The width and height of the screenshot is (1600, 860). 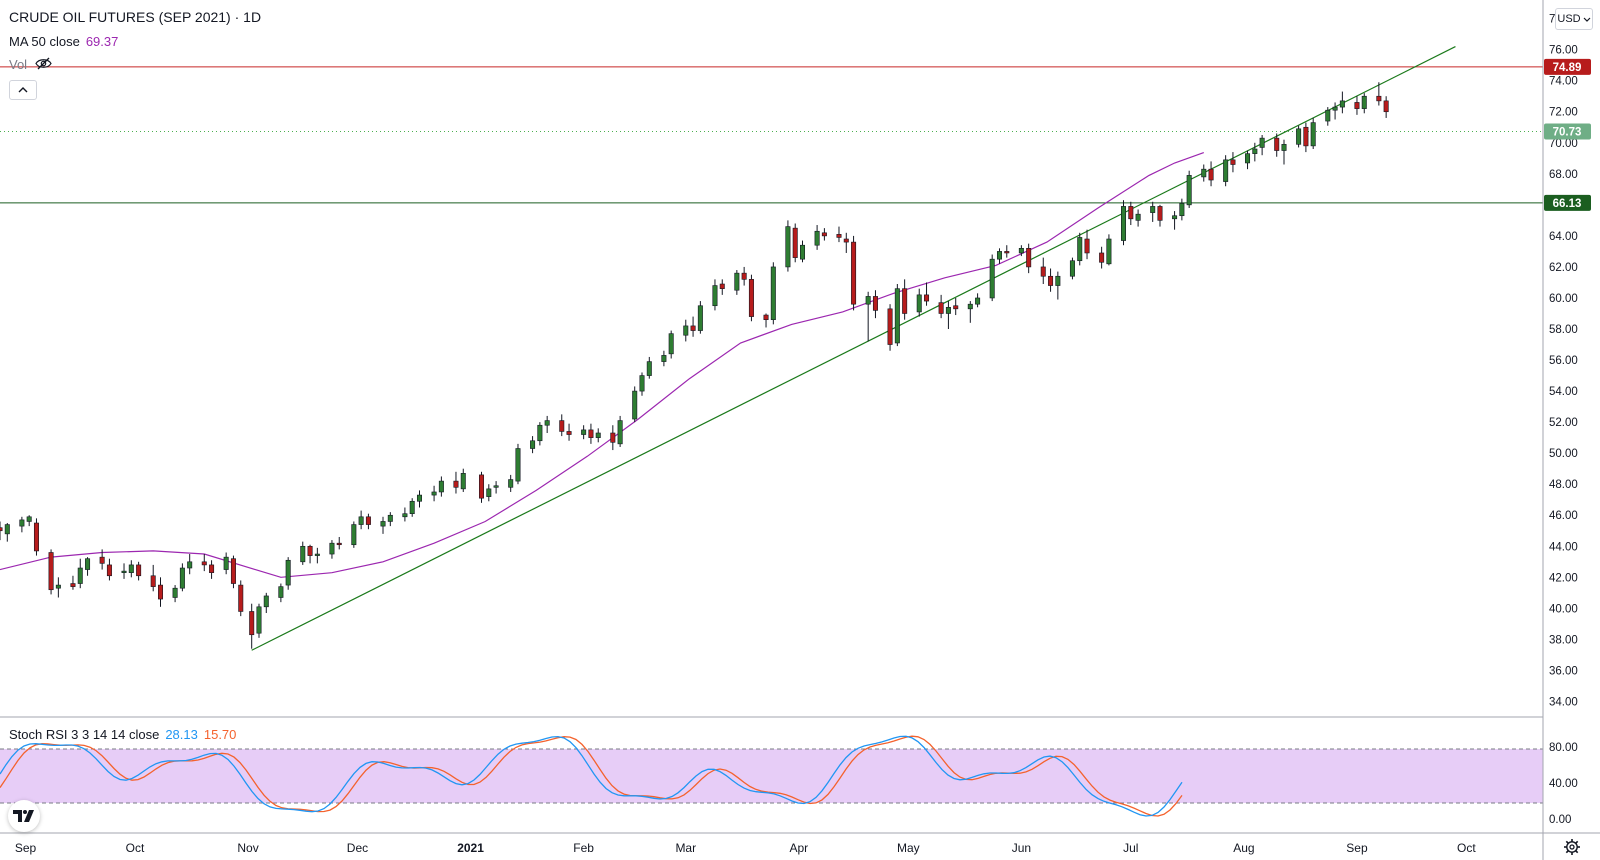 I want to click on ma-legend: MA 50 close 69.37, so click(x=63, y=42).